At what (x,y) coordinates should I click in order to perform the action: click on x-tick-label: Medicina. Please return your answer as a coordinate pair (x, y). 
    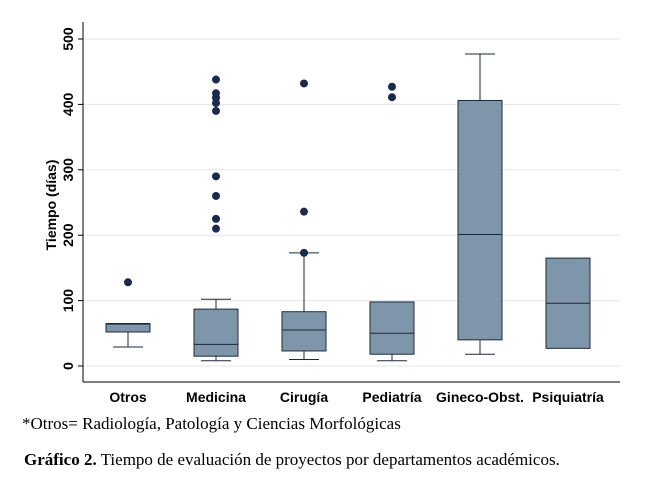
    Looking at the image, I should click on (216, 397).